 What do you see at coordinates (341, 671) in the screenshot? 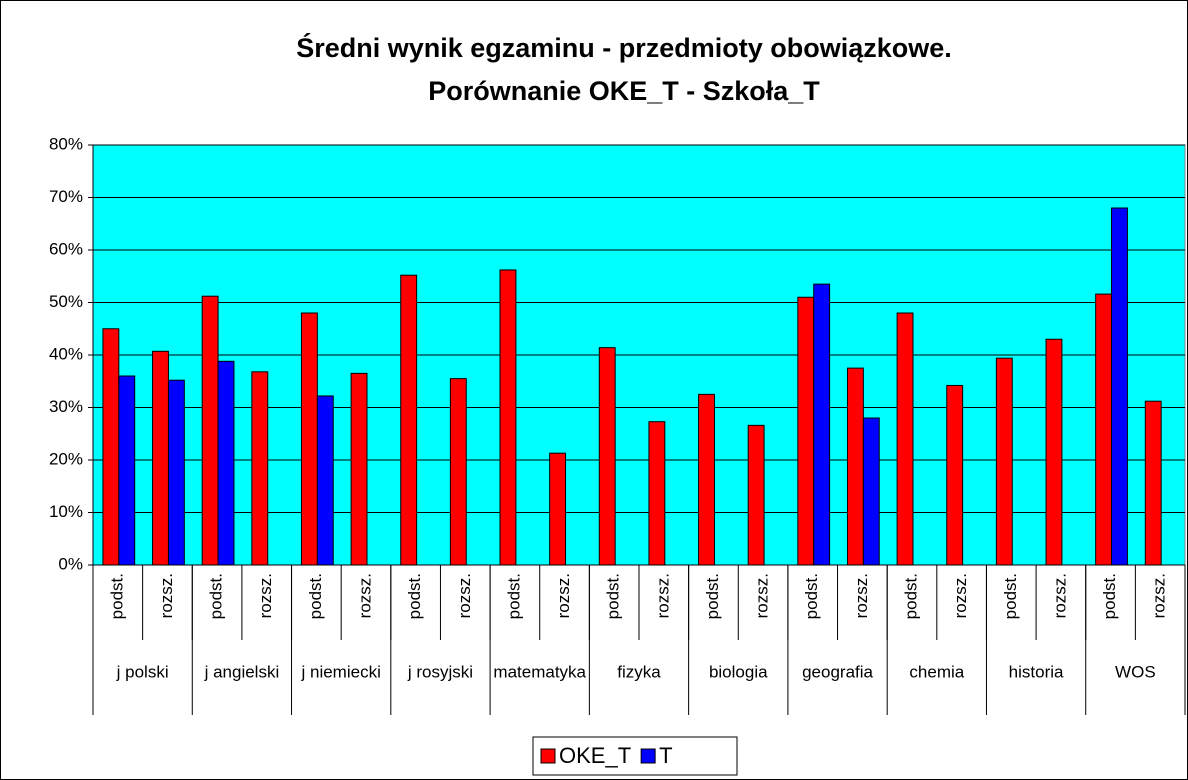
I see `group-label: j niemiecki` at bounding box center [341, 671].